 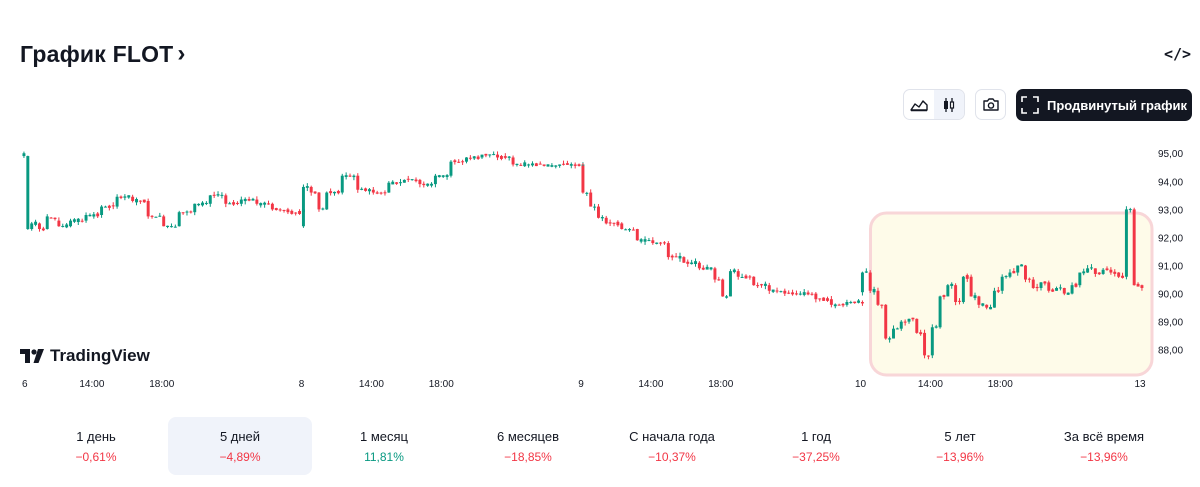 I want to click on candles-chart-button, so click(x=949, y=104).